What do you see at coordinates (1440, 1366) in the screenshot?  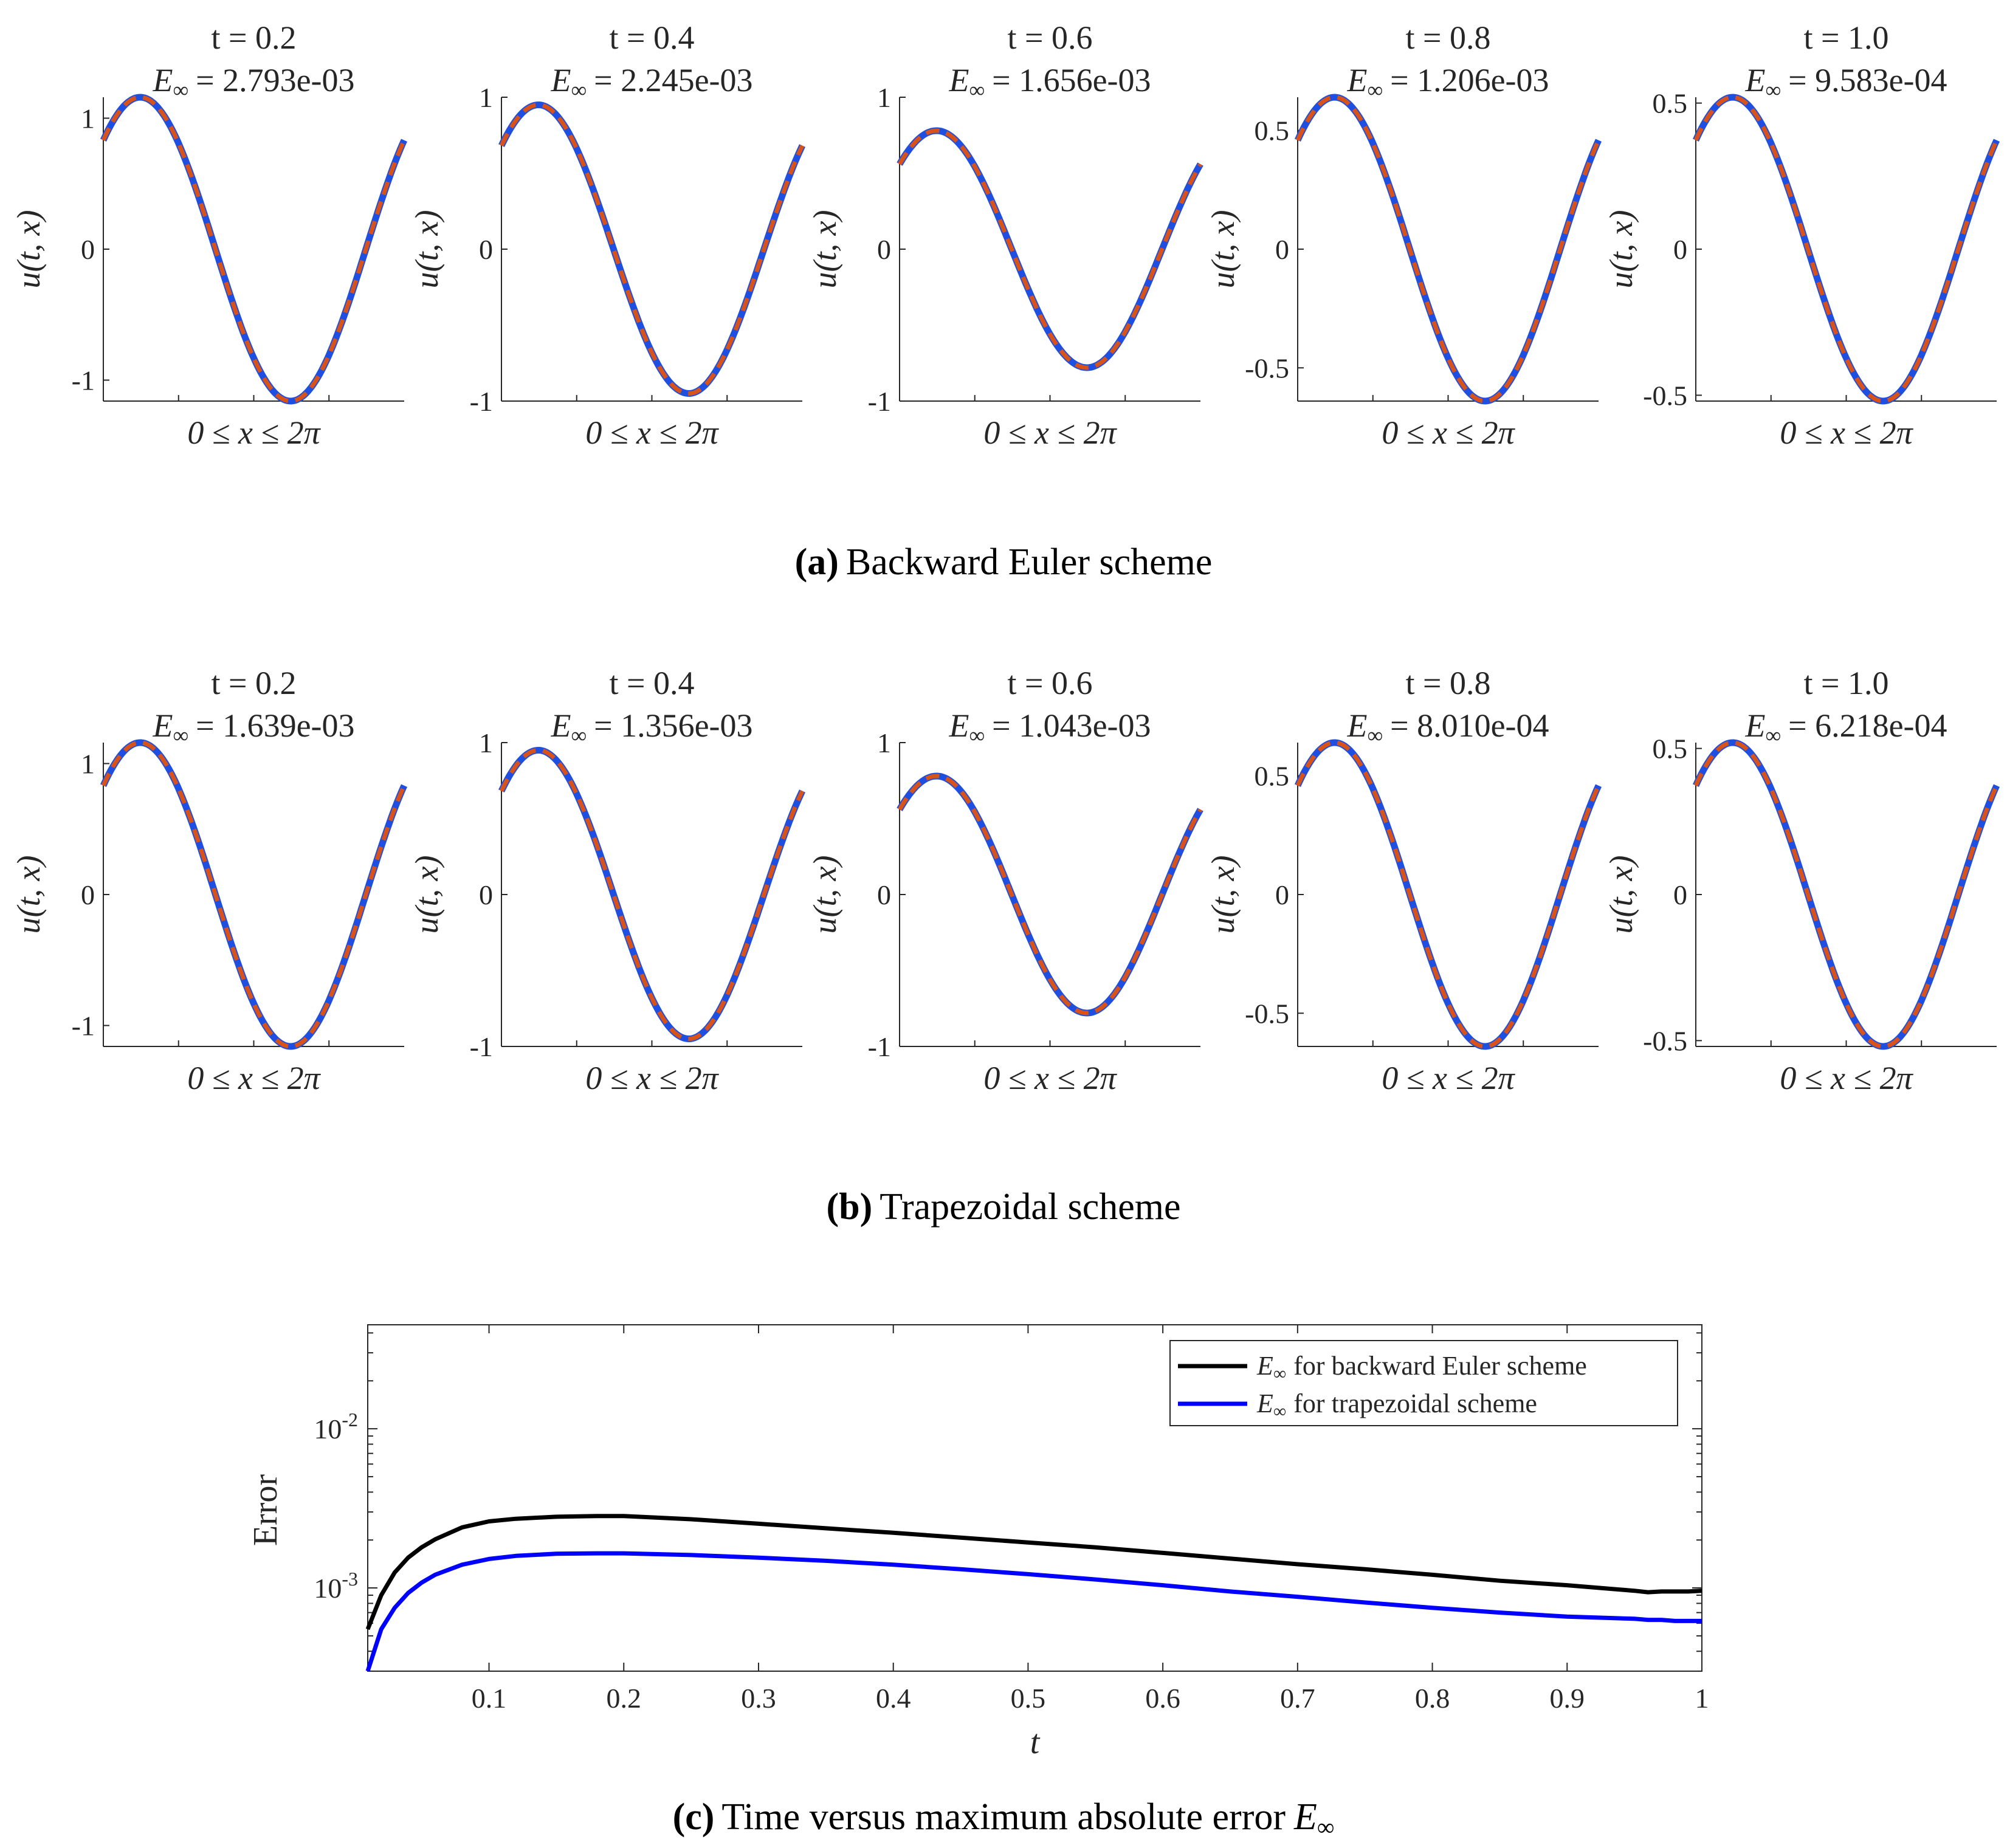 I see `legend-text: for backward Euler scheme` at bounding box center [1440, 1366].